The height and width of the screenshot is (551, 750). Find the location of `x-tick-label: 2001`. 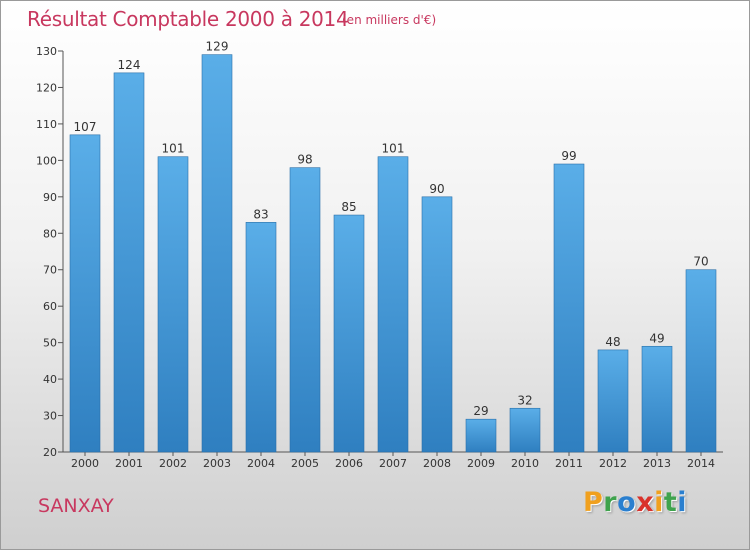

x-tick-label: 2001 is located at coordinates (129, 463).